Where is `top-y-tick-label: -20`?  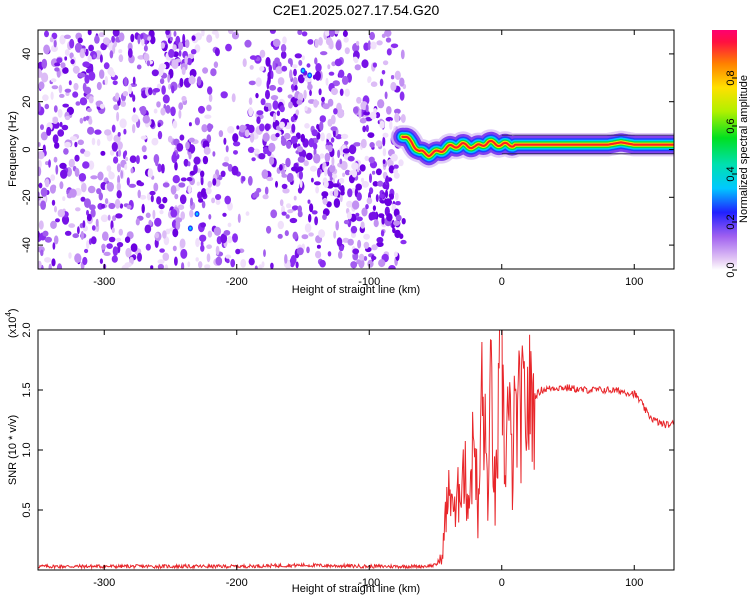 top-y-tick-label: -20 is located at coordinates (27, 197).